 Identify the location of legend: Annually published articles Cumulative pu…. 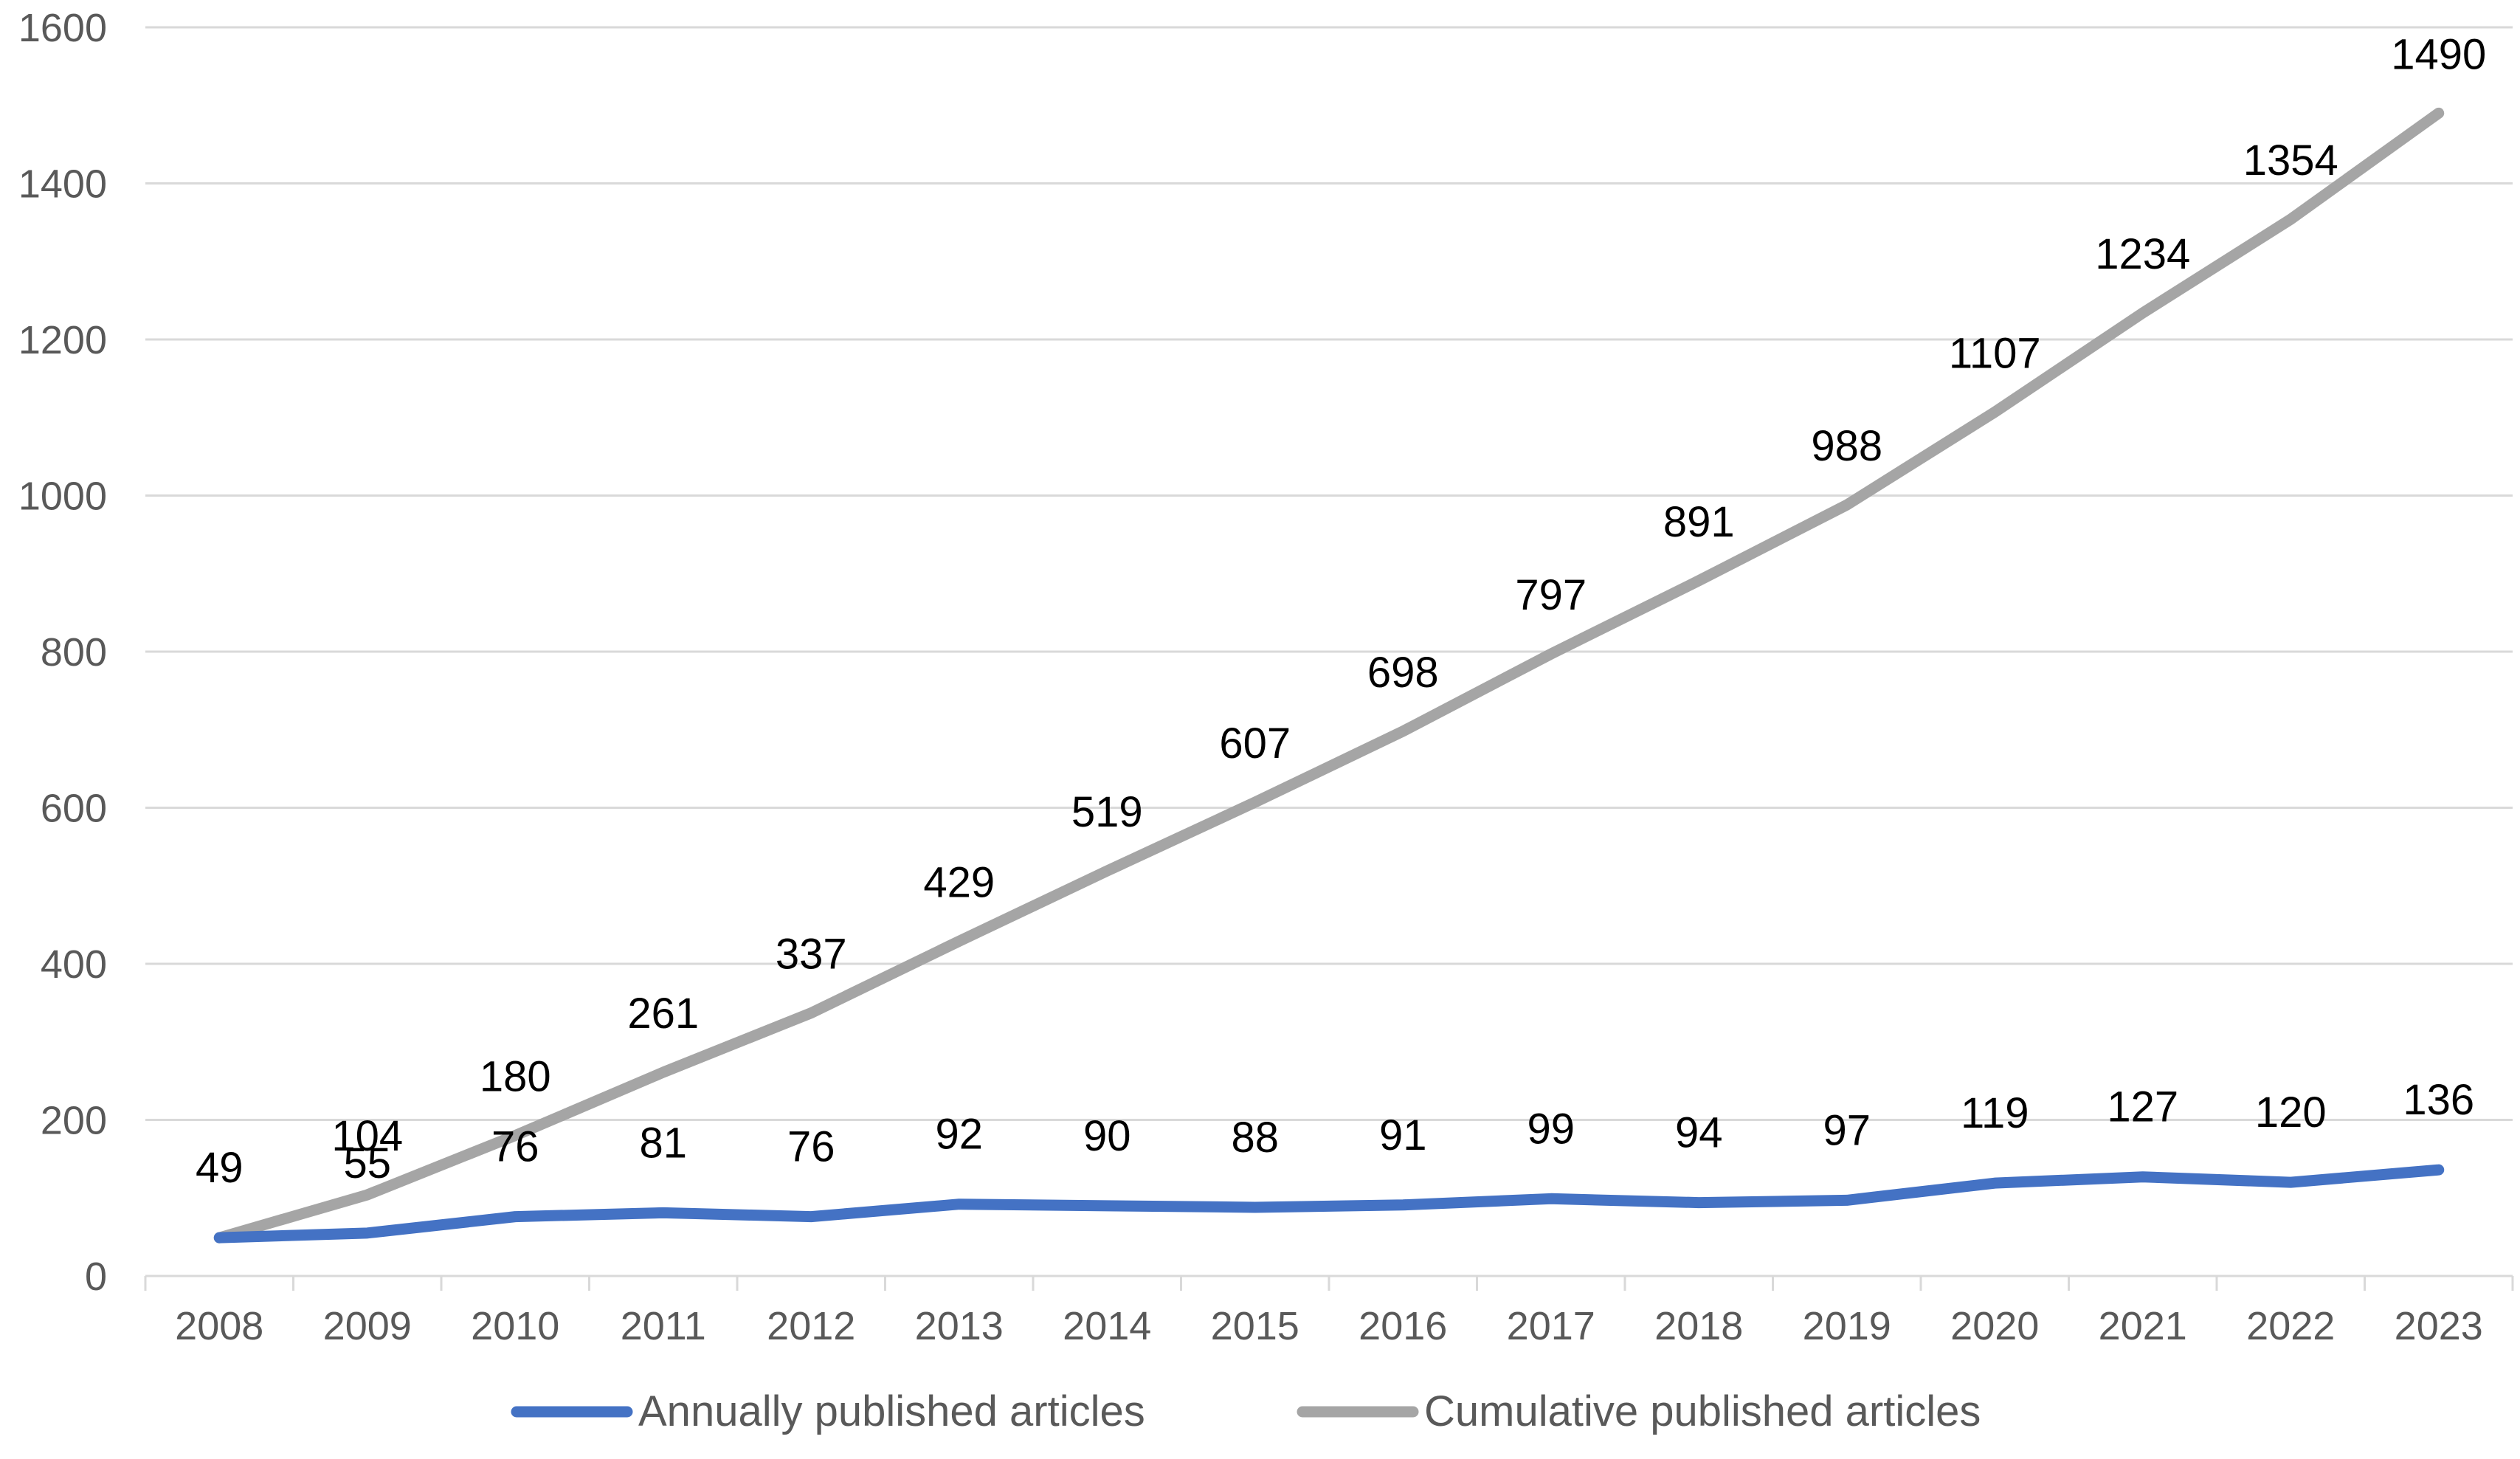
(1246, 1411).